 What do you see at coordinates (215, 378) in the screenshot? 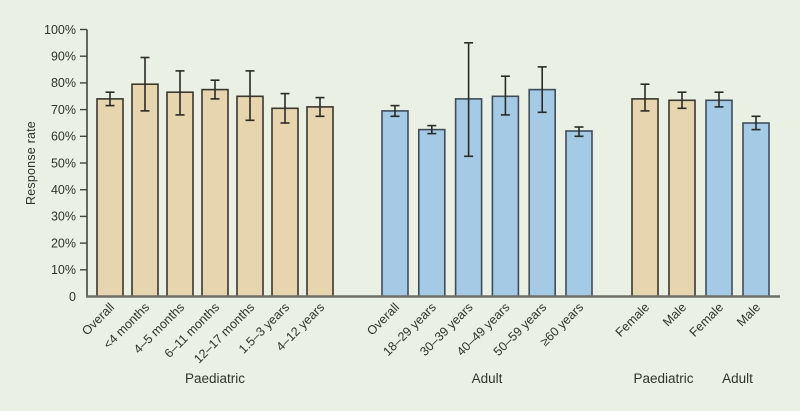
I see `group-label-paediatric-0: Paediatric` at bounding box center [215, 378].